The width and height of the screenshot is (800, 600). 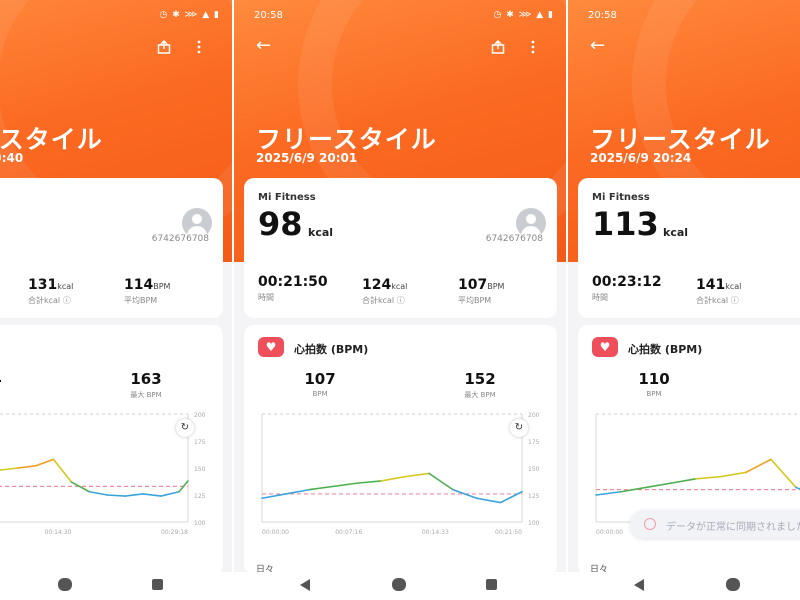 I want to click on sync-toast: データが正常に同期されました, so click(x=715, y=524).